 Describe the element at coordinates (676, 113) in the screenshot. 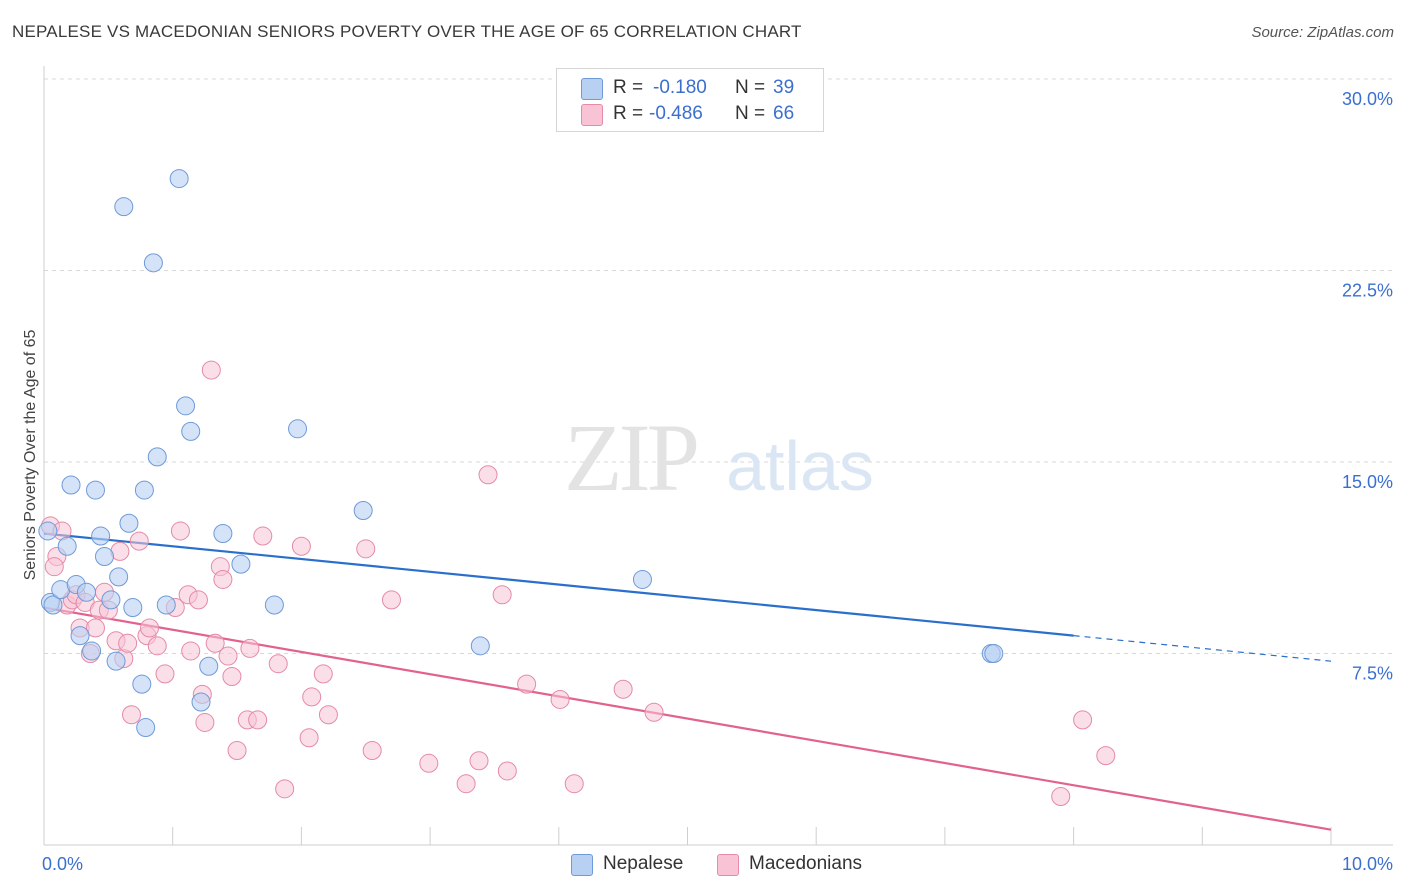

I see `r-value: -0.486` at that location.